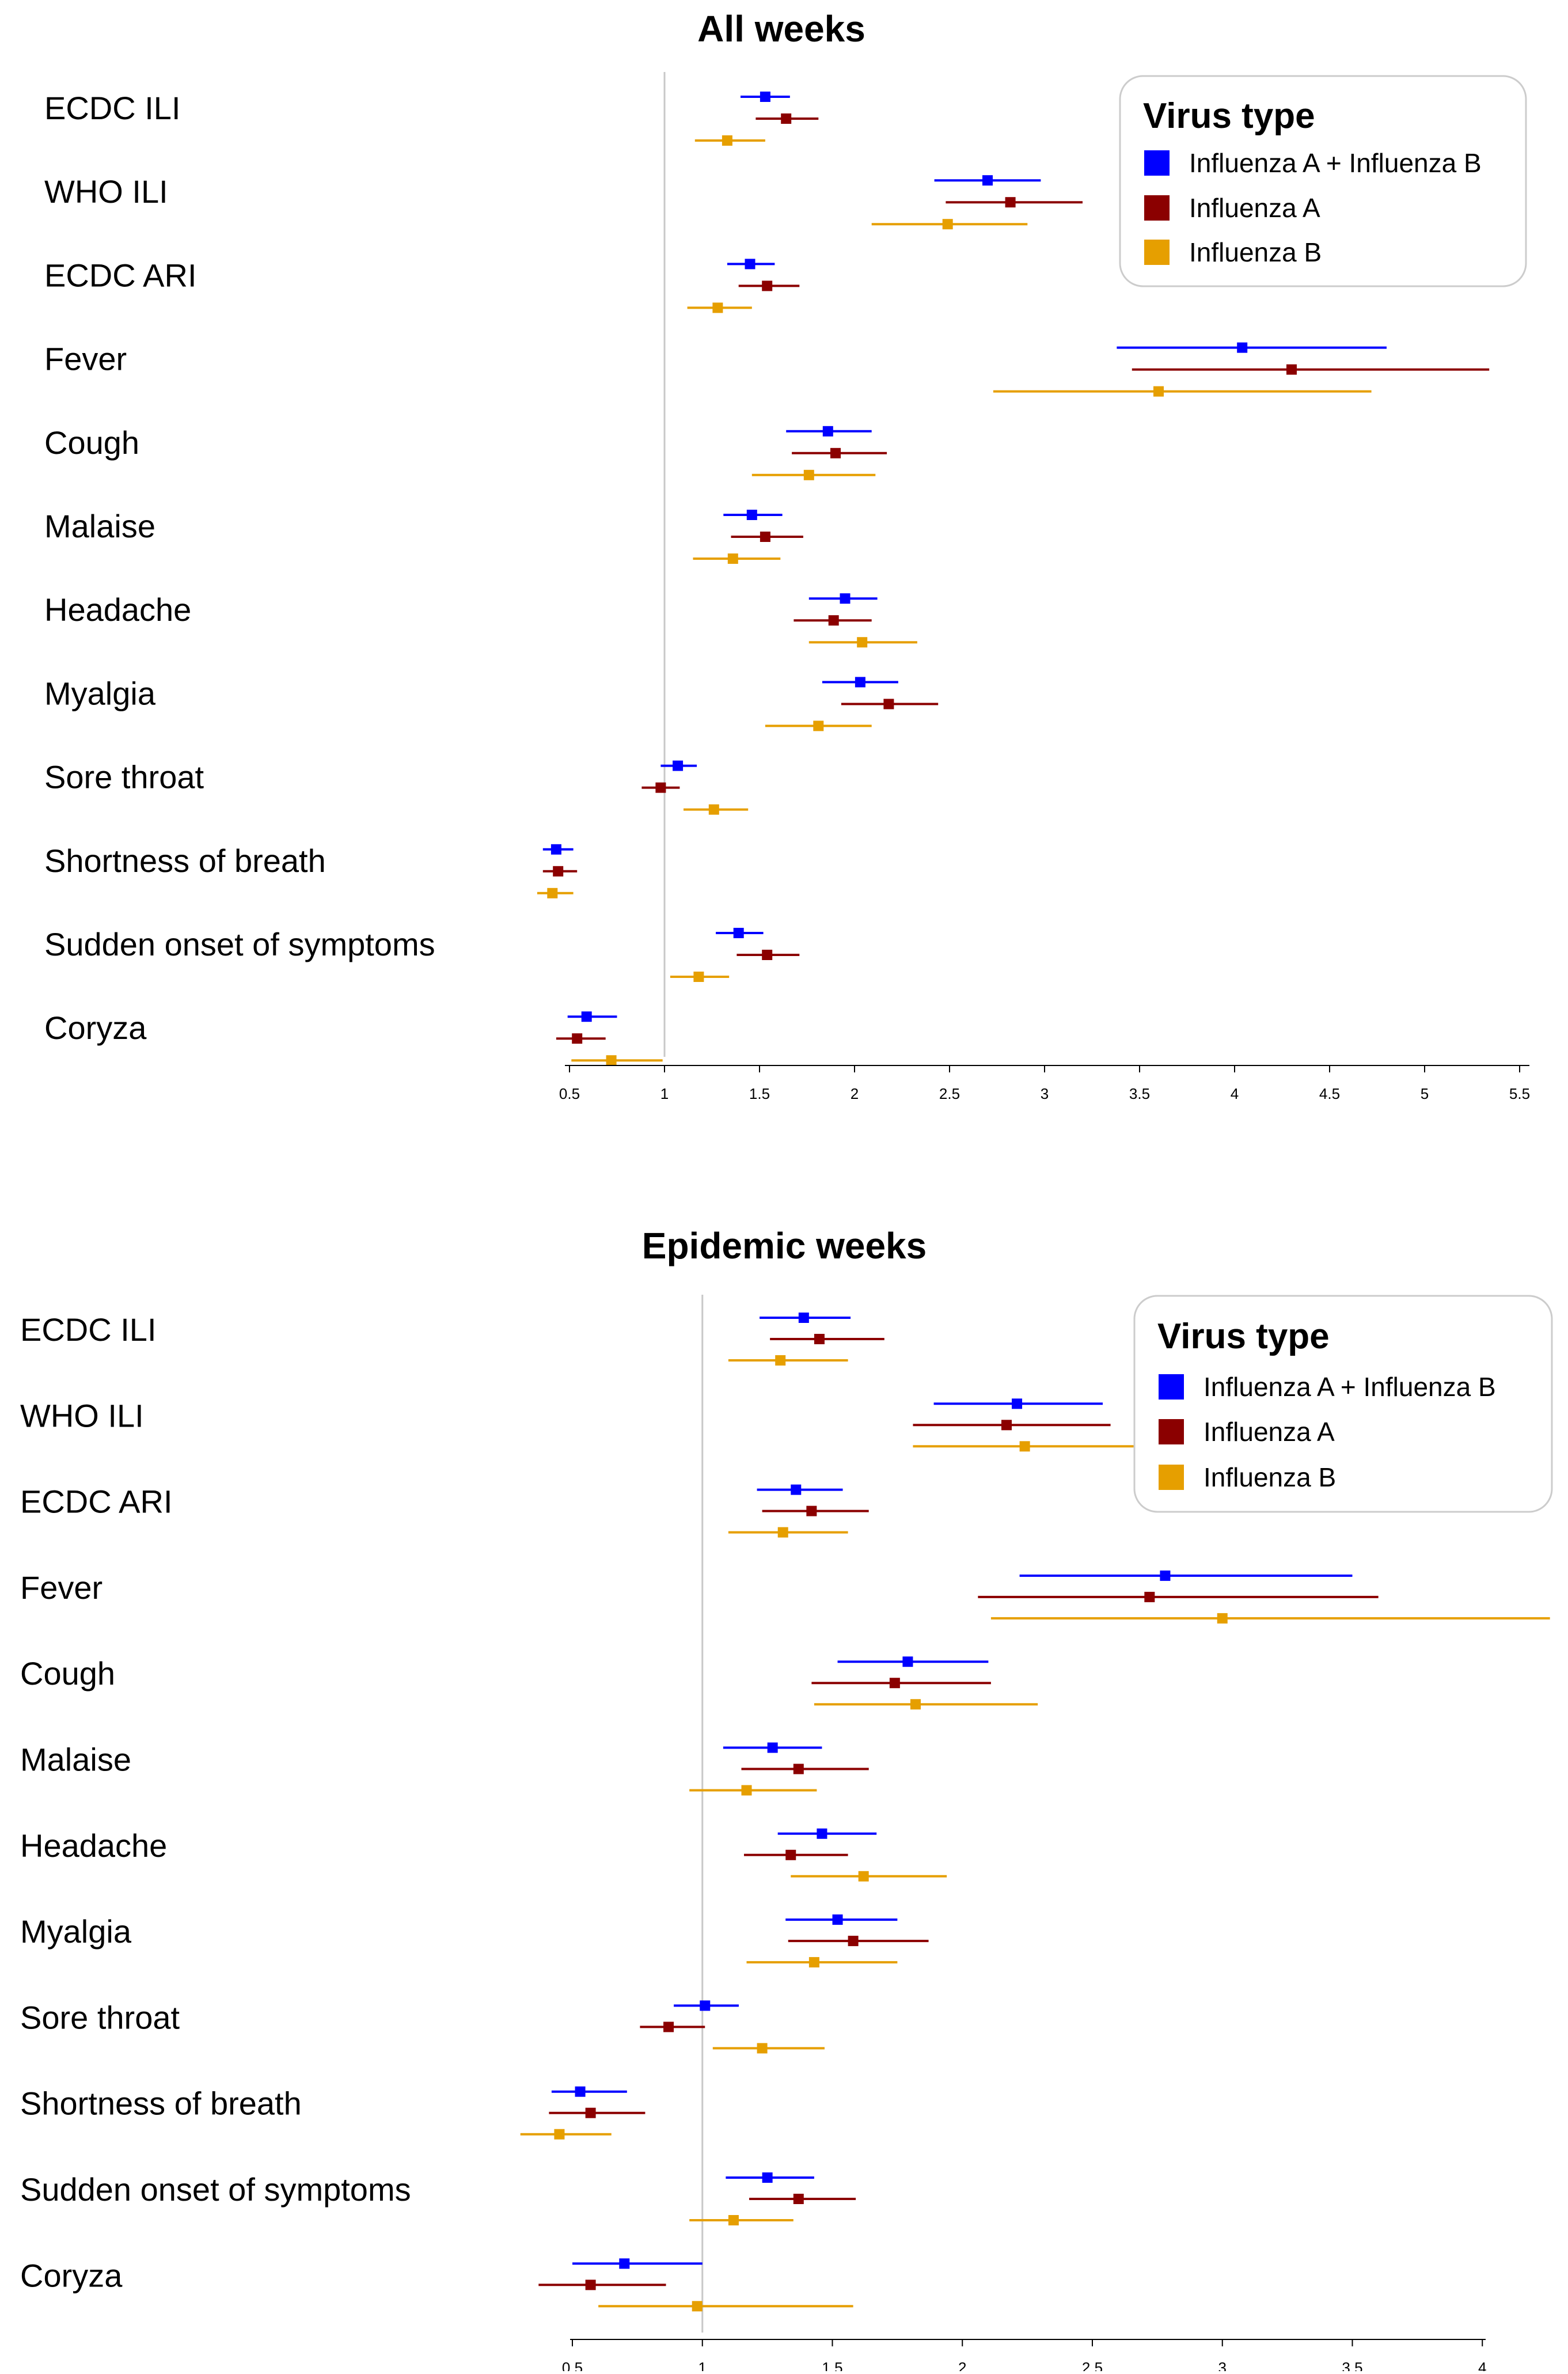  Describe the element at coordinates (1269, 1477) in the screenshot. I see `legend-entry-label: Influenza B` at that location.